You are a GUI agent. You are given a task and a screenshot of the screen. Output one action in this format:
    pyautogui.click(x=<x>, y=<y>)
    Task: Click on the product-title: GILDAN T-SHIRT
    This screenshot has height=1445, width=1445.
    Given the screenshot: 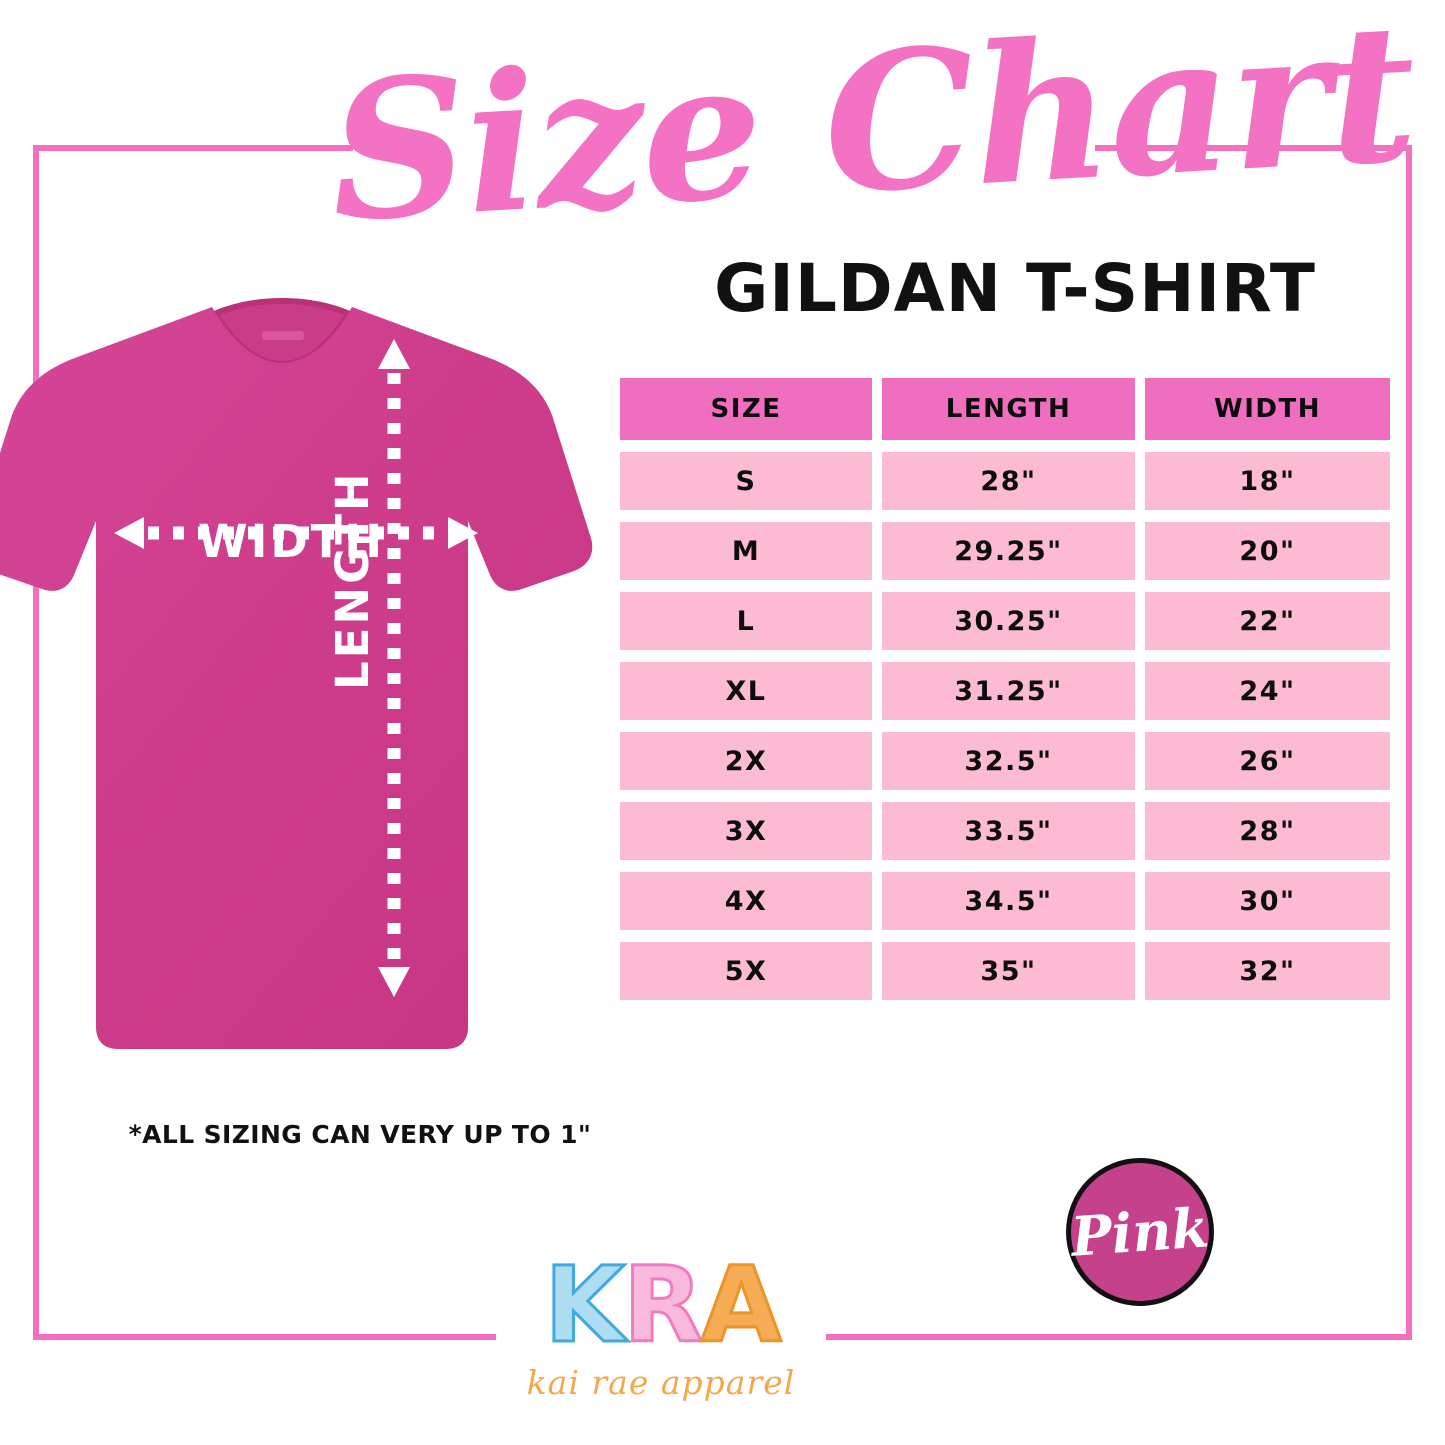 What is the action you would take?
    pyautogui.click(x=1015, y=288)
    